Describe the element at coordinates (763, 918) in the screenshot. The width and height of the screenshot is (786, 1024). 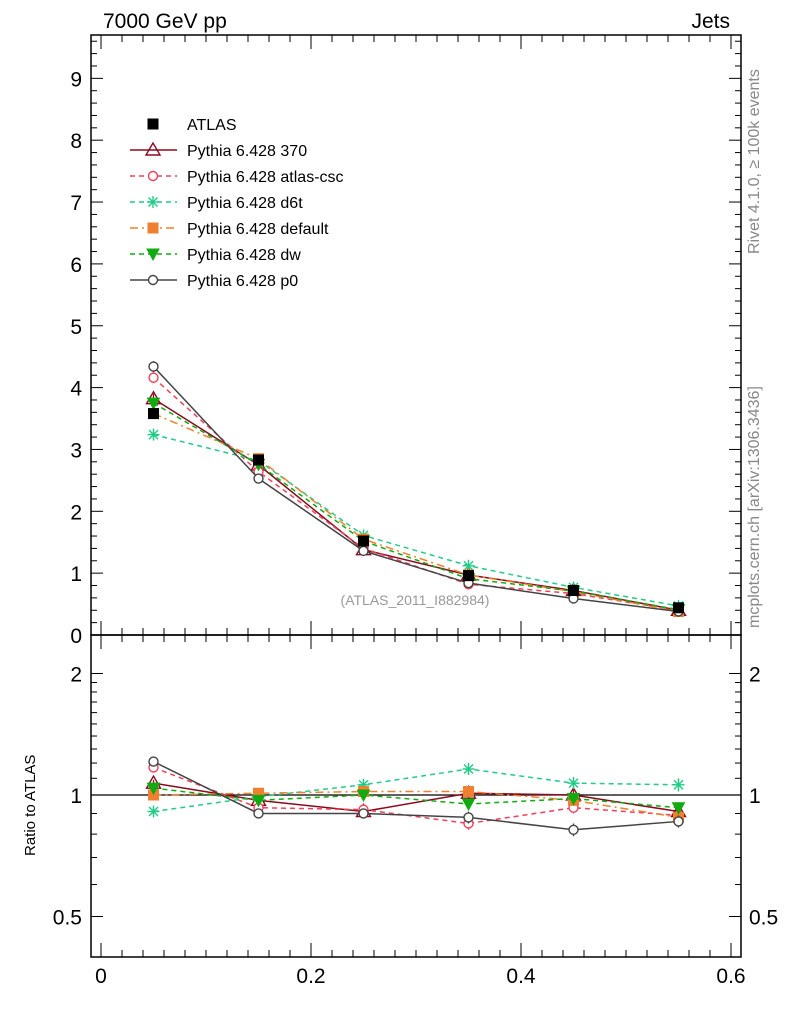
I see `ratio-y-tick-label-right: 0.5` at that location.